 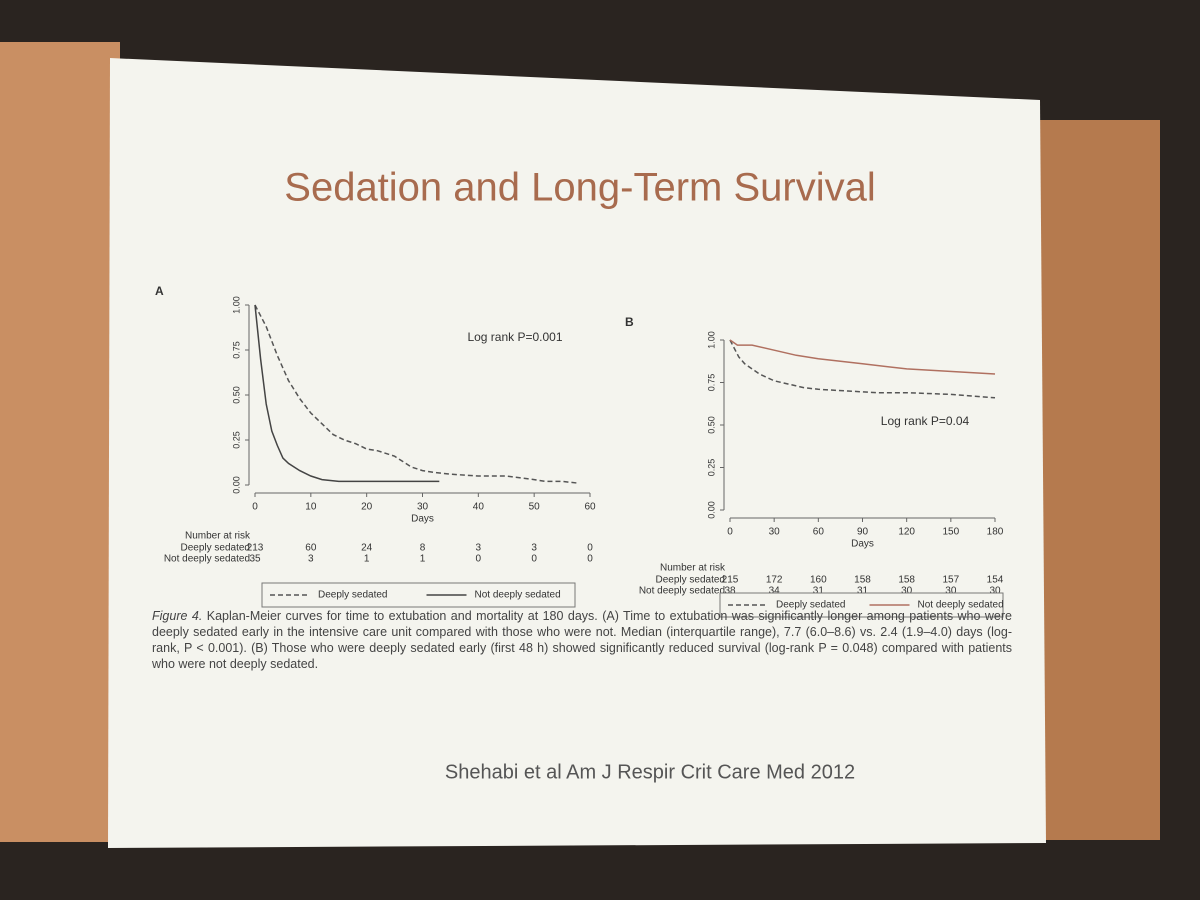 I want to click on risk-count: 38, so click(x=730, y=591).